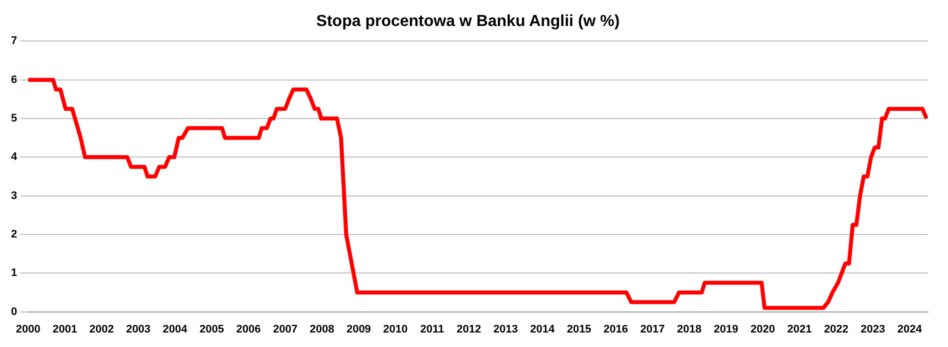 Image resolution: width=948 pixels, height=347 pixels. What do you see at coordinates (799, 329) in the screenshot?
I see `x-tick-label: 2021` at bounding box center [799, 329].